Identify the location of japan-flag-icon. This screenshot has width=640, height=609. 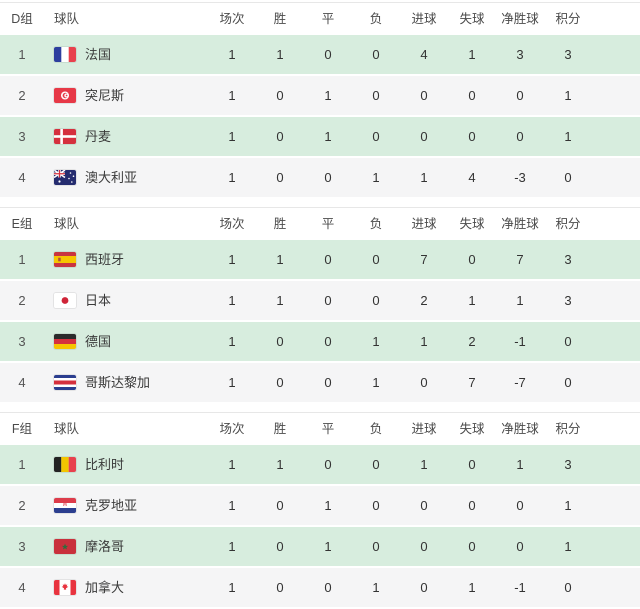
(65, 300).